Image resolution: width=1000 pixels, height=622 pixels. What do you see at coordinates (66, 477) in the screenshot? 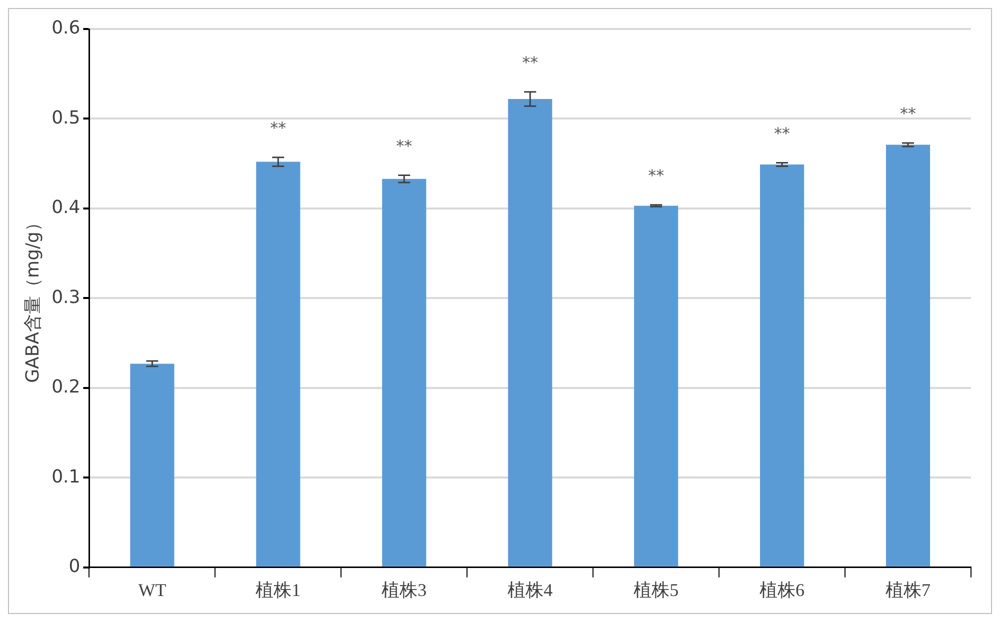
I see `y-tick-label: 0.1` at bounding box center [66, 477].